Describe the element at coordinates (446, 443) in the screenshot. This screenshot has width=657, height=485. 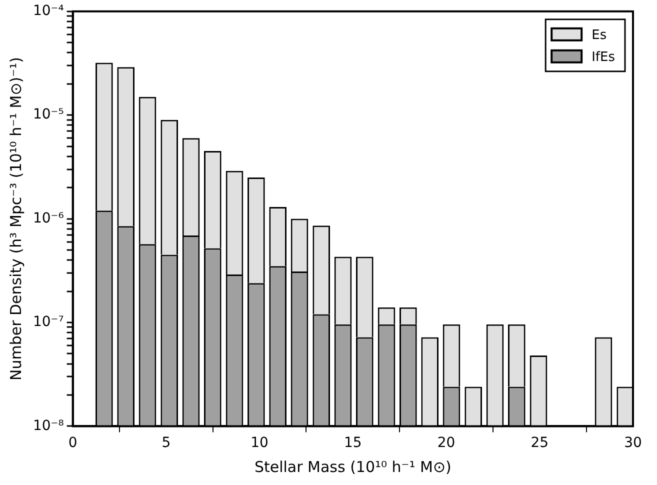
I see `x-tick-label: 20` at that location.